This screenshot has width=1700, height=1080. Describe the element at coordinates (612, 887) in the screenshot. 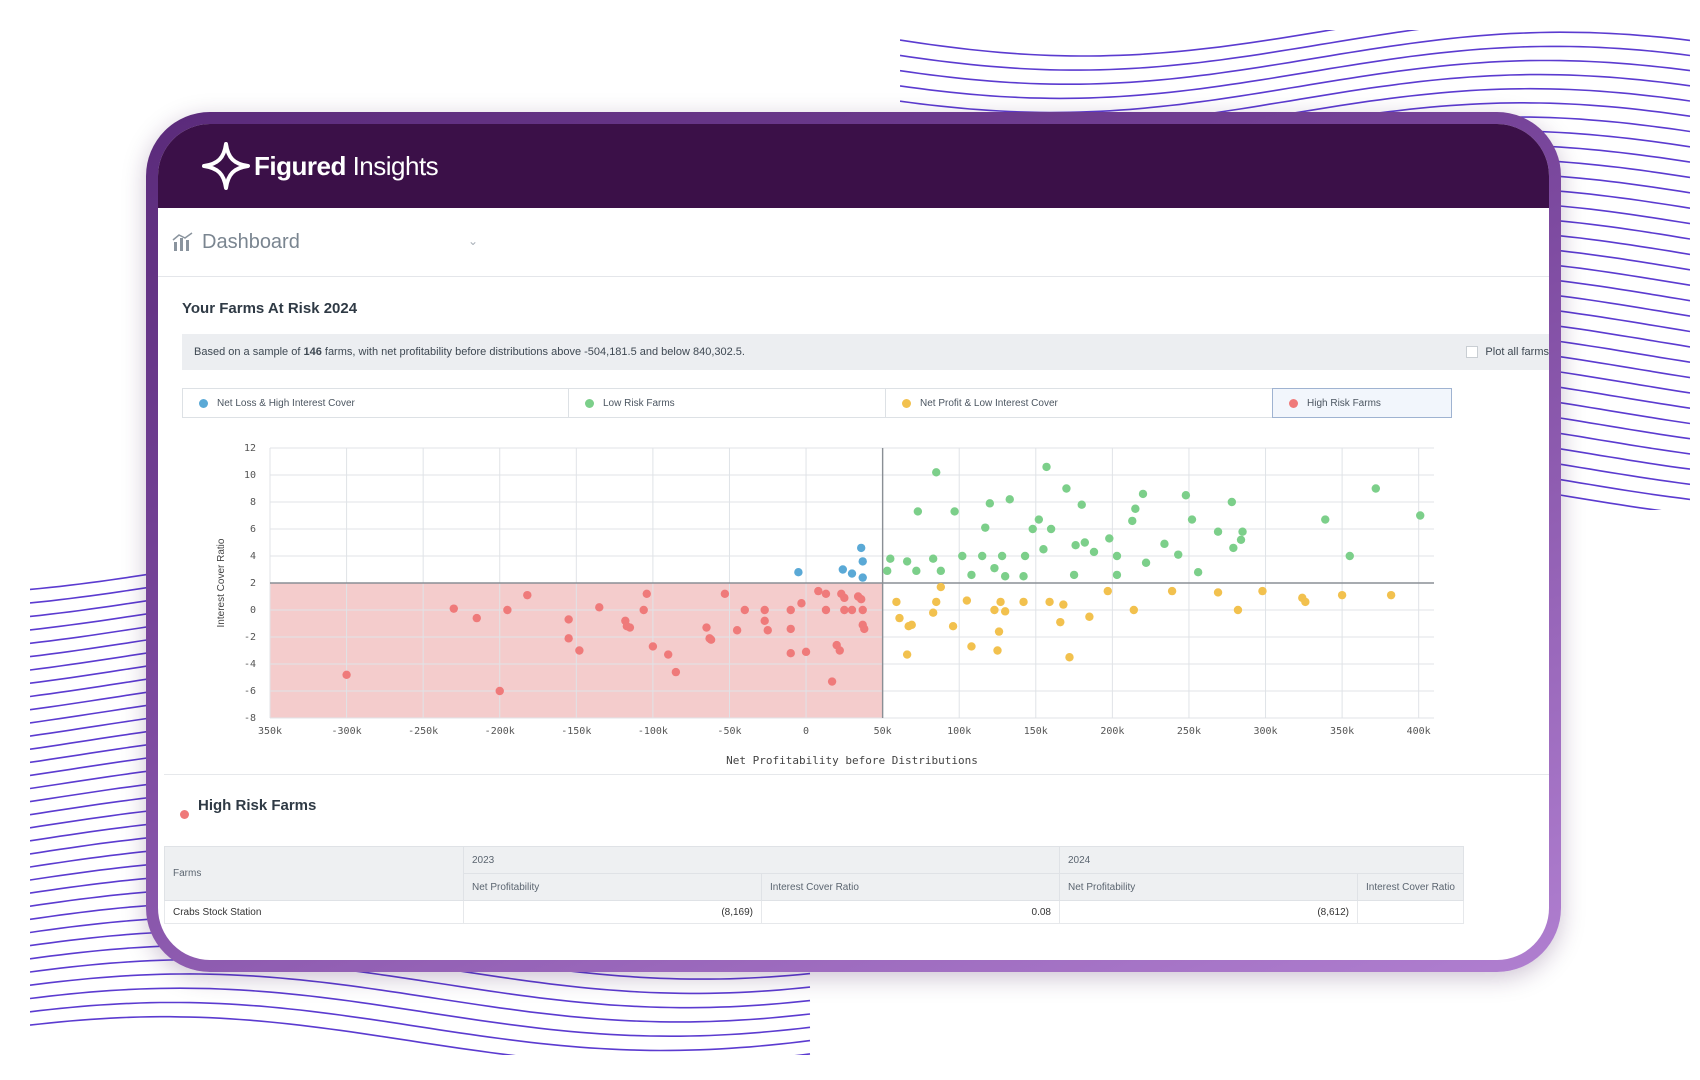

I see `col-net-profitability-2023: Net Profitability` at that location.